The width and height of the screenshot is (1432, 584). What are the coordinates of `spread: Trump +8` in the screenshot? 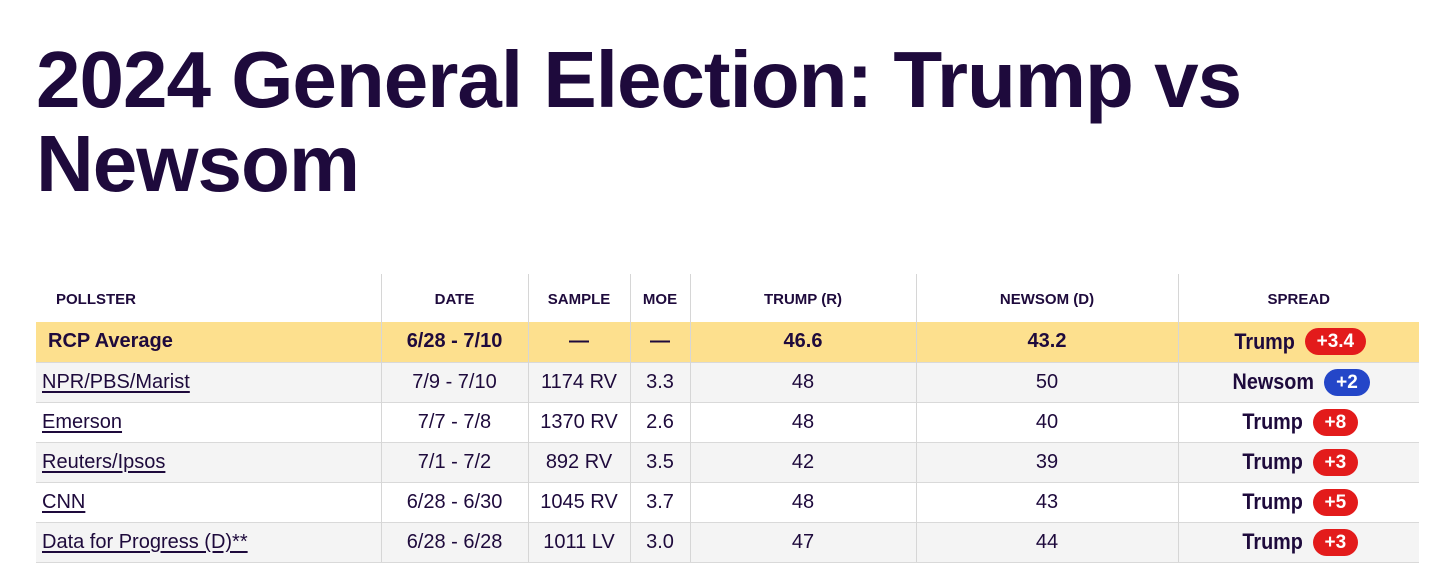 It's located at (1299, 422).